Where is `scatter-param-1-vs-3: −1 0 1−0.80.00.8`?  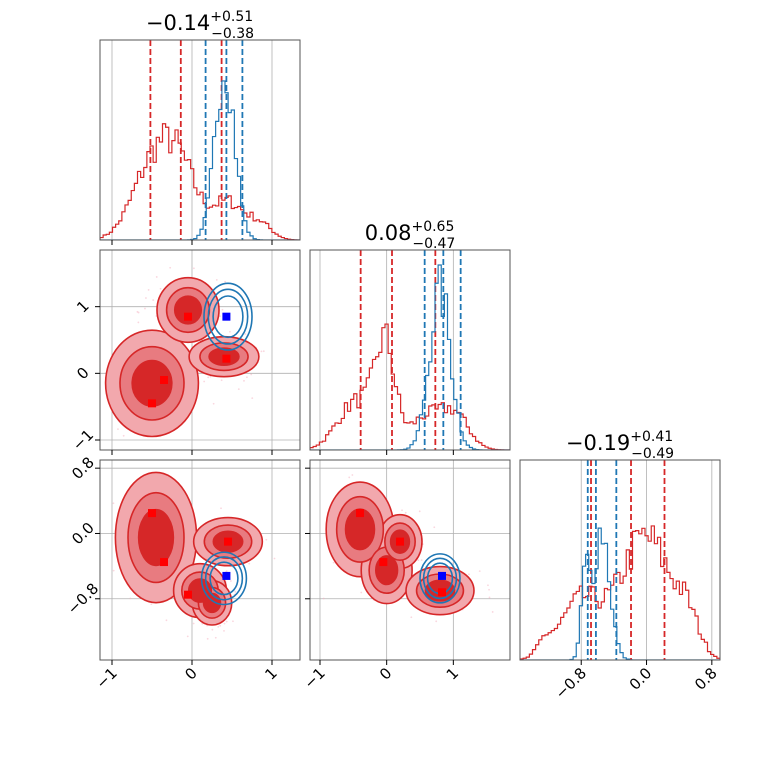
scatter-param-1-vs-3: −1 0 1−0.80.00.8 is located at coordinates (182, 572).